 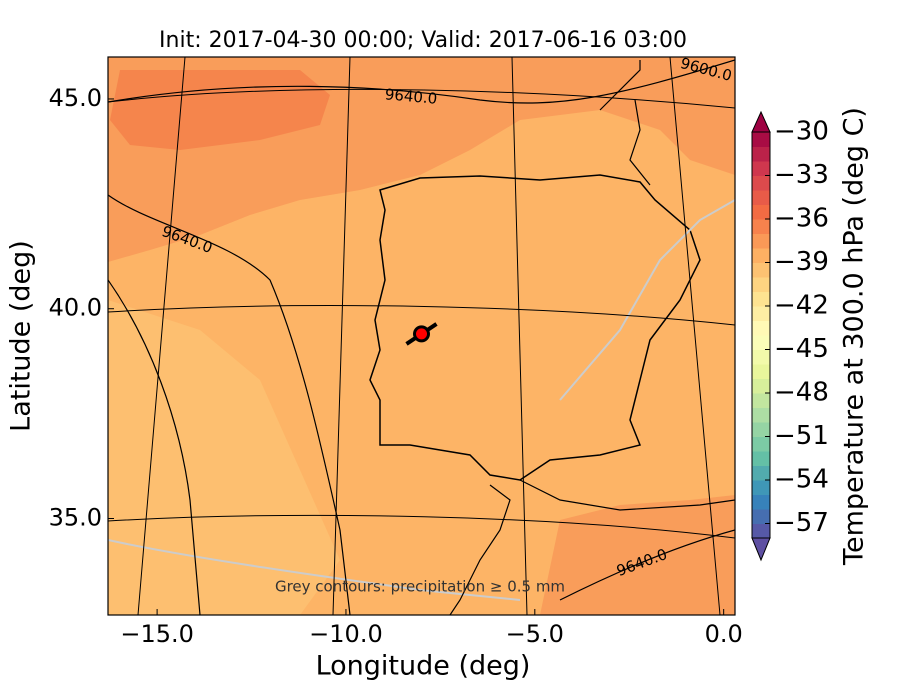 What do you see at coordinates (801, 132) in the screenshot?
I see `colorbar-tick-label: −30` at bounding box center [801, 132].